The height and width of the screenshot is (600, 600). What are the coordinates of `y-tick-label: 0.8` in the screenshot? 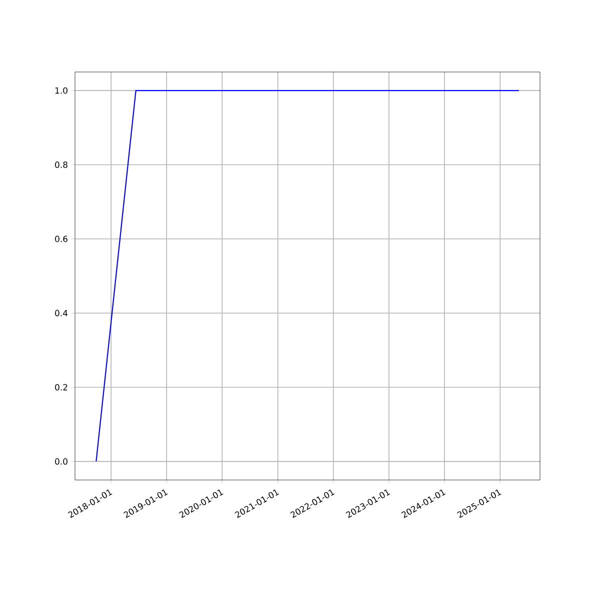 It's located at (61, 165).